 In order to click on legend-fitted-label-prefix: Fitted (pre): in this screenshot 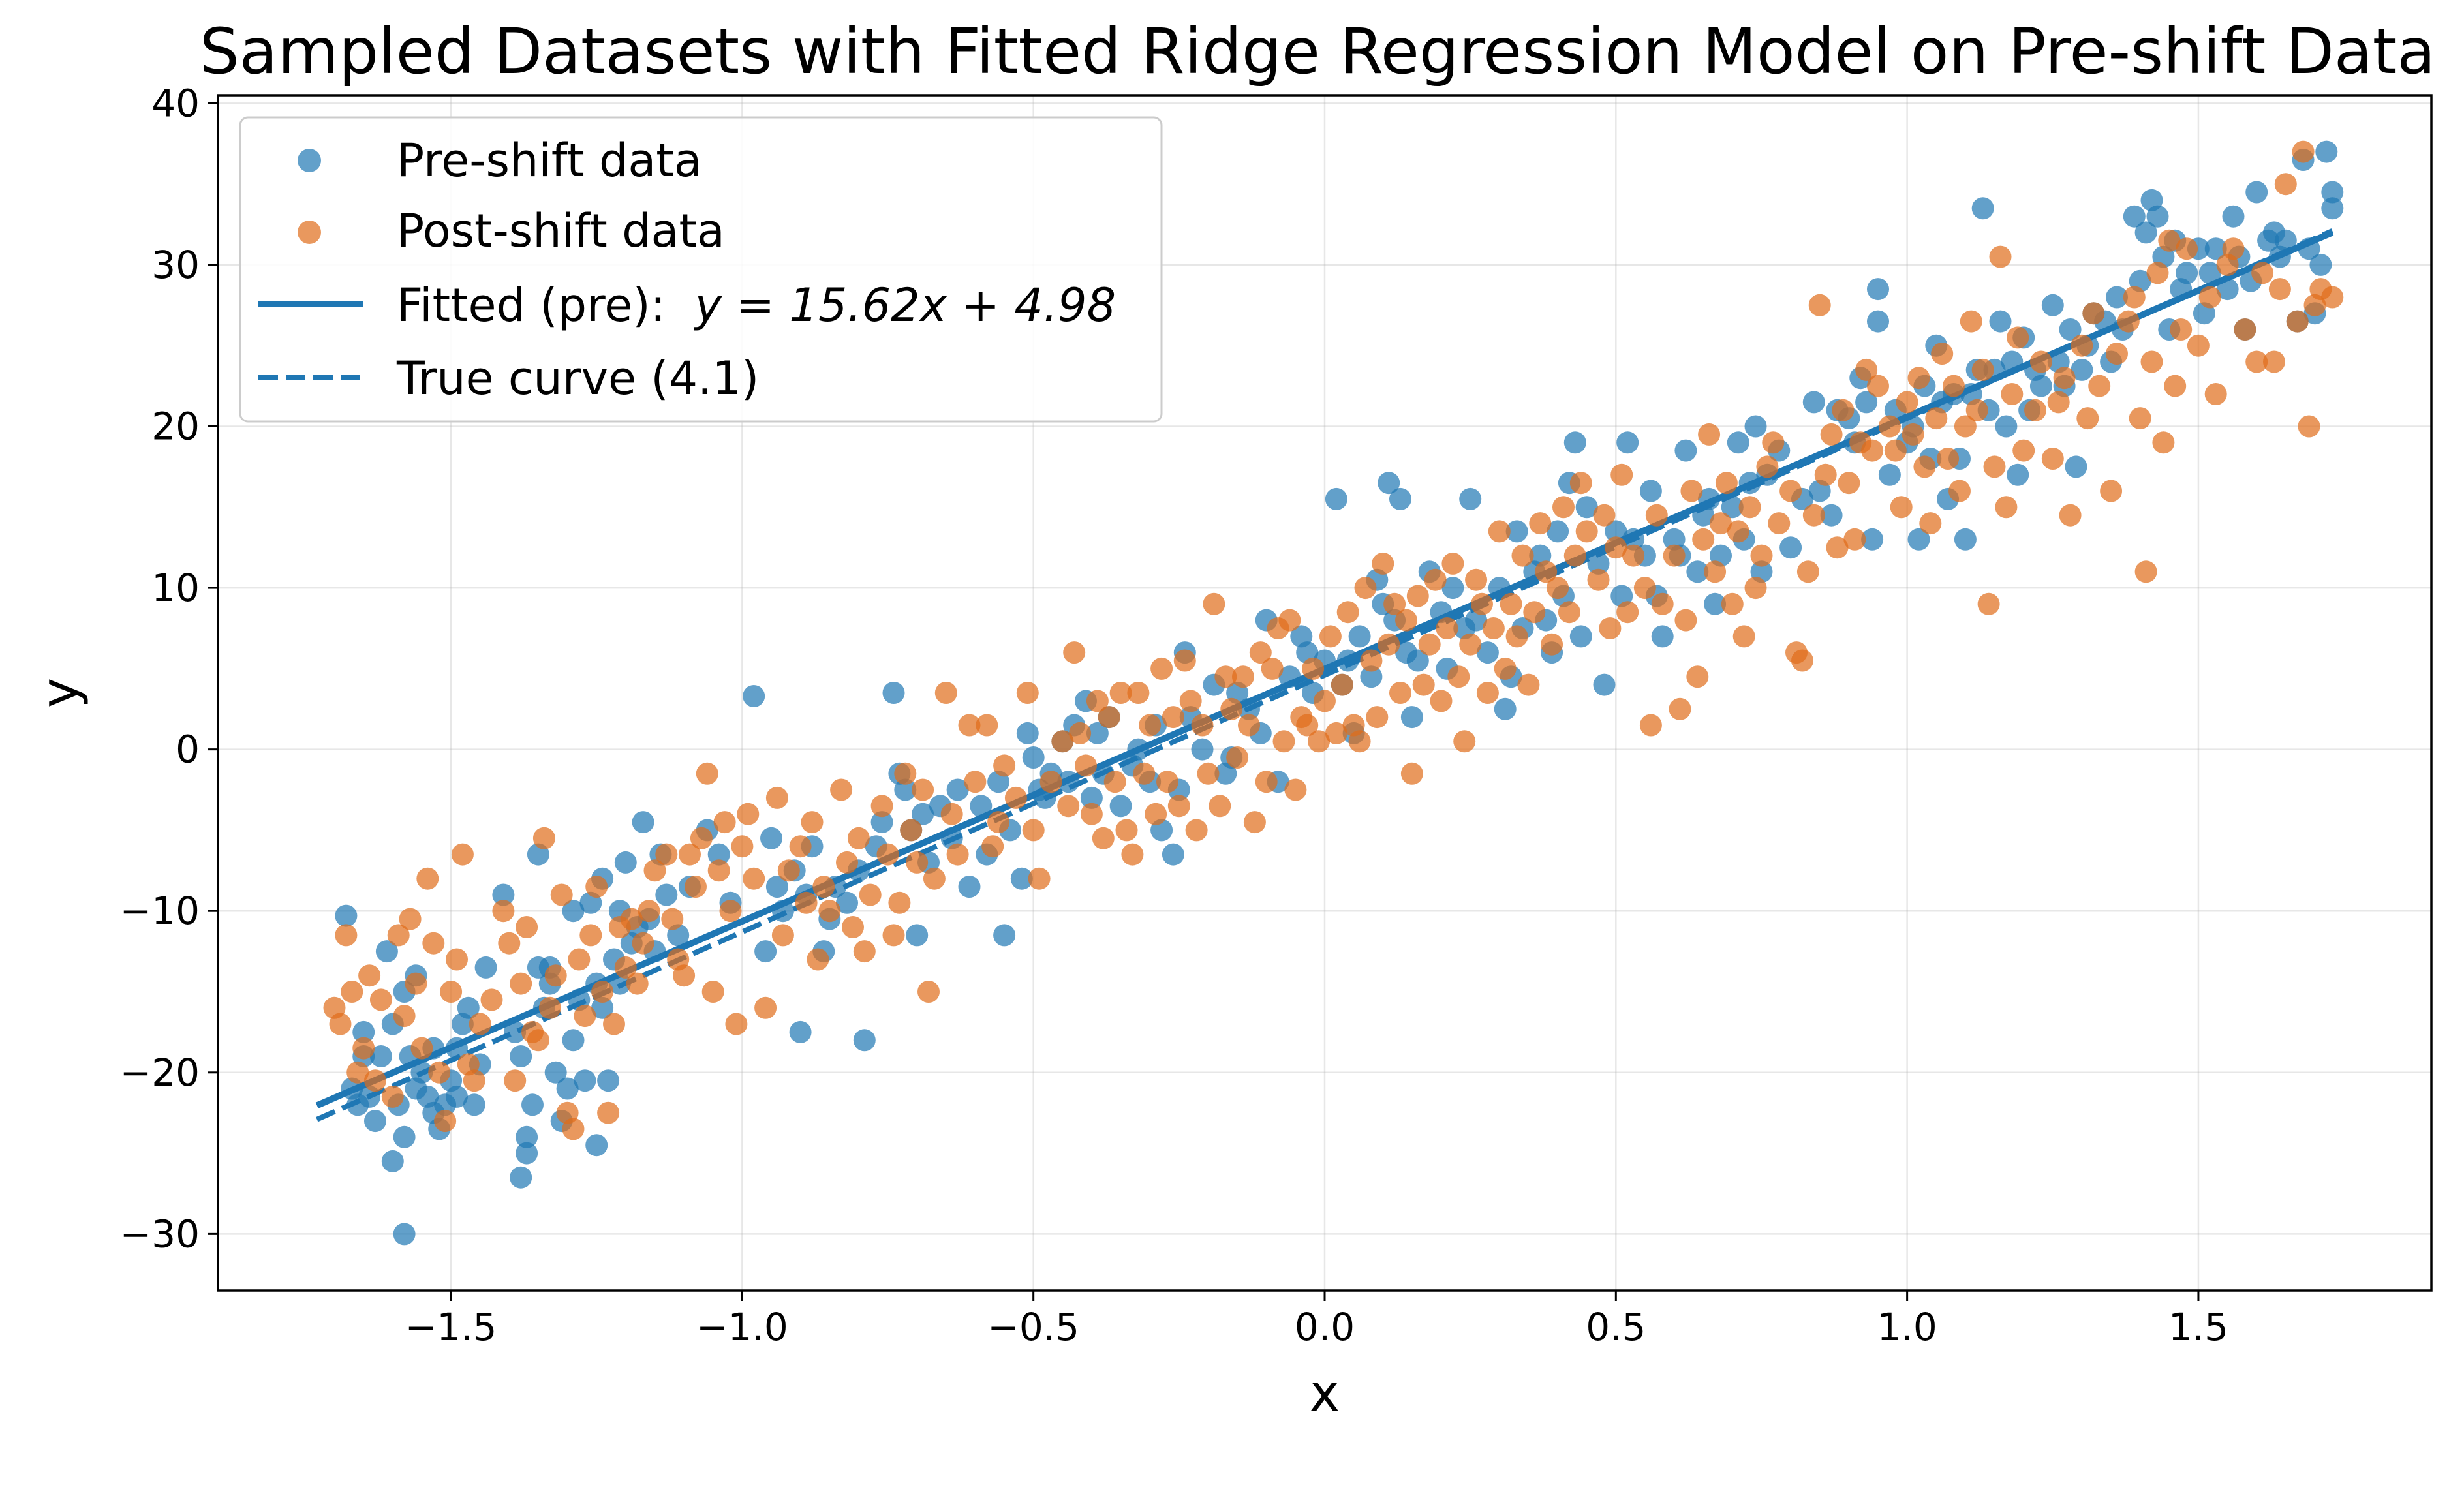, I will do `click(546, 305)`.